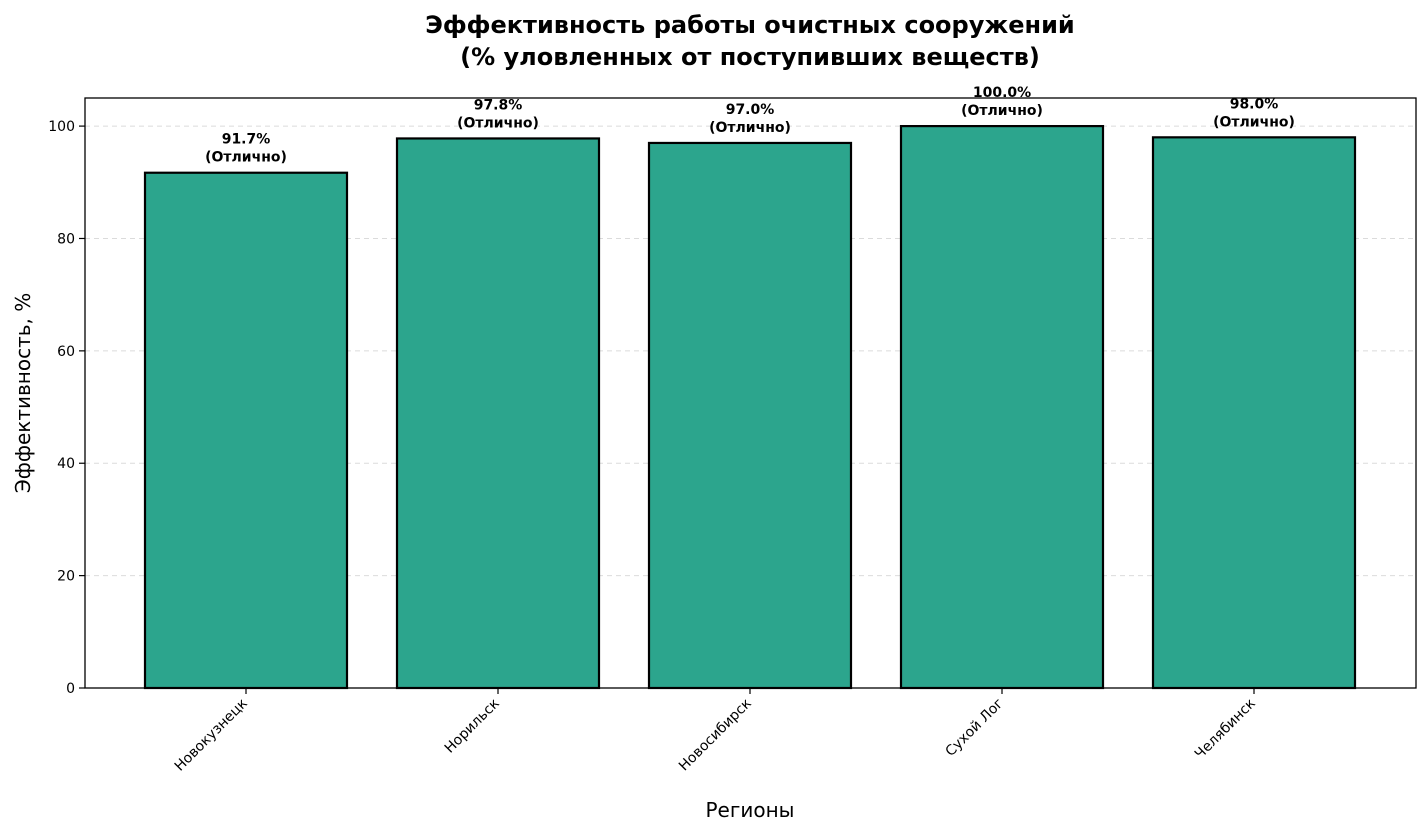  What do you see at coordinates (246, 140) in the screenshot?
I see `bar-value-label: 91.7%` at bounding box center [246, 140].